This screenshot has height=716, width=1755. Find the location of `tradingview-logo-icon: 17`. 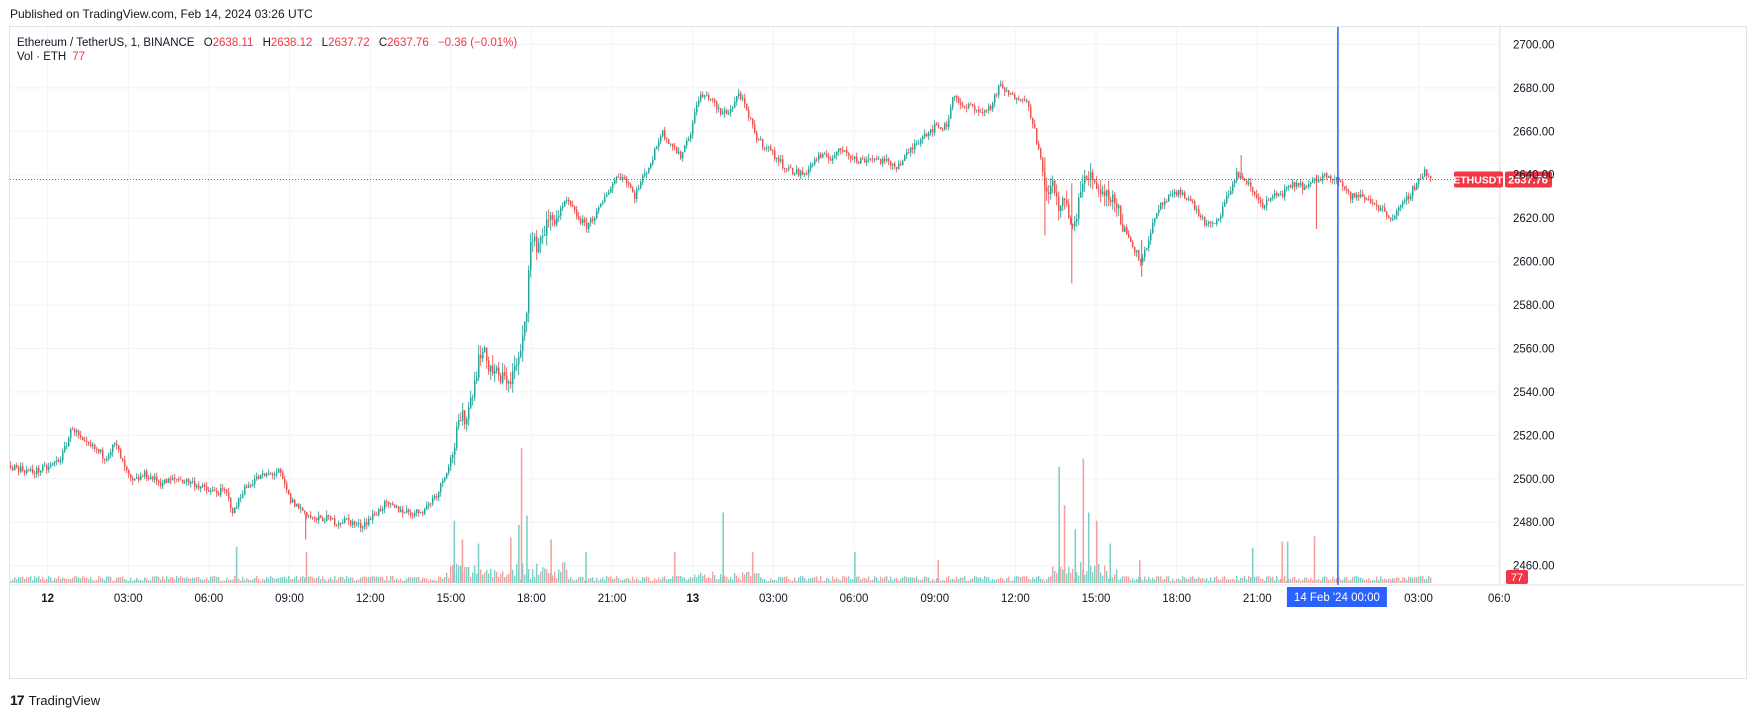

tradingview-logo-icon: 17 is located at coordinates (17, 700).